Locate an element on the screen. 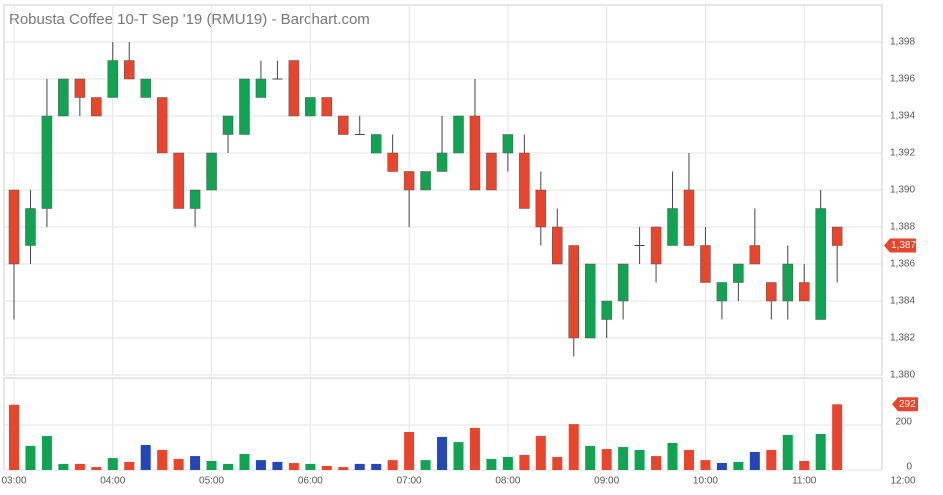 This screenshot has width=943, height=495. last-price-tag is located at coordinates (900, 245).